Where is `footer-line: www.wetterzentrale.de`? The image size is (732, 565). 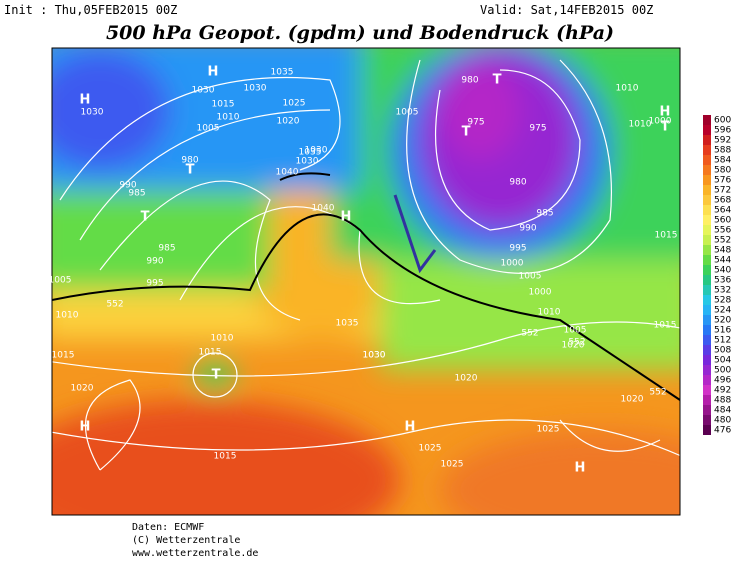 footer-line: www.wetterzentrale.de is located at coordinates (195, 553).